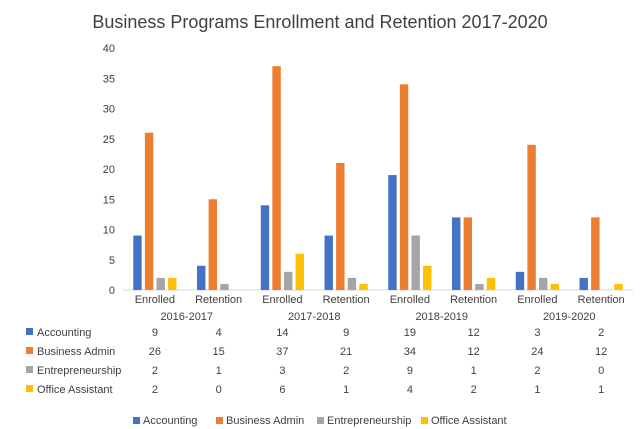  Describe the element at coordinates (369, 421) in the screenshot. I see `legend-label: Entrepreneurship` at that location.